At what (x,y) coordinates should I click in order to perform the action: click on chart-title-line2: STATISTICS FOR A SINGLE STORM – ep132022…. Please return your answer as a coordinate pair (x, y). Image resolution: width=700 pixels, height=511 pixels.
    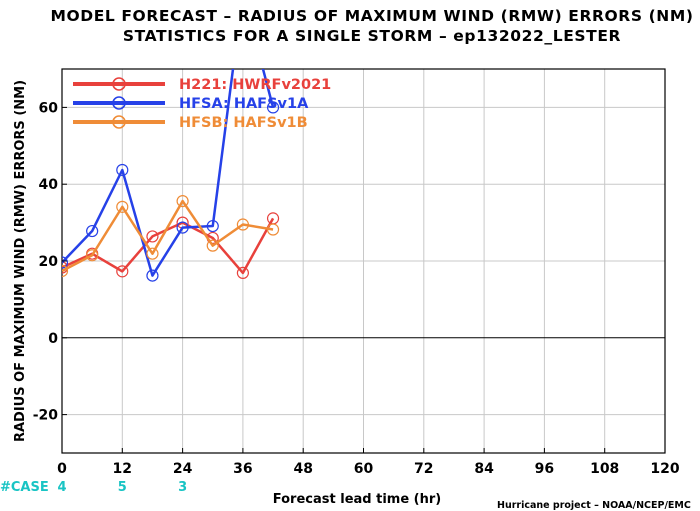
    Looking at the image, I should click on (372, 36).